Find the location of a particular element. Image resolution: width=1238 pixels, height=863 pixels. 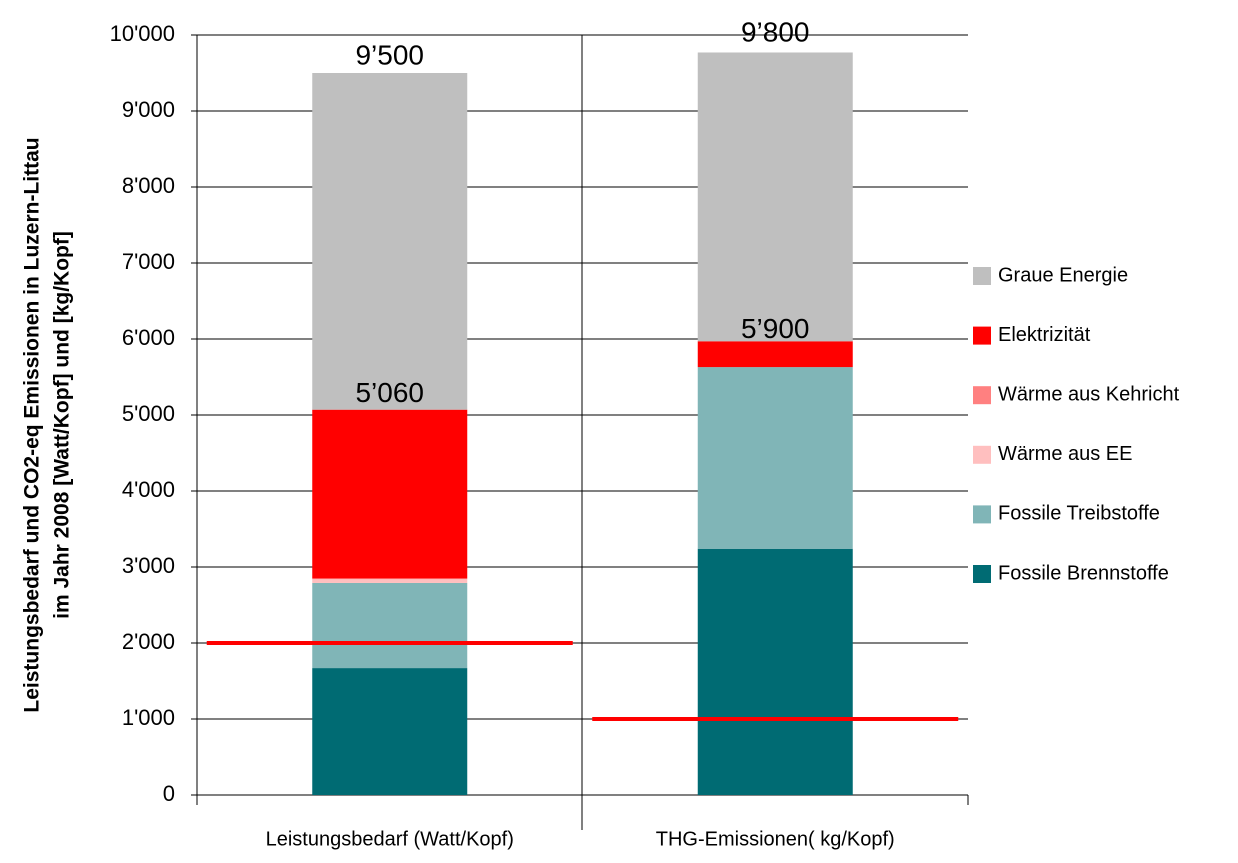

legend-label: Elektrizität is located at coordinates (1044, 335).